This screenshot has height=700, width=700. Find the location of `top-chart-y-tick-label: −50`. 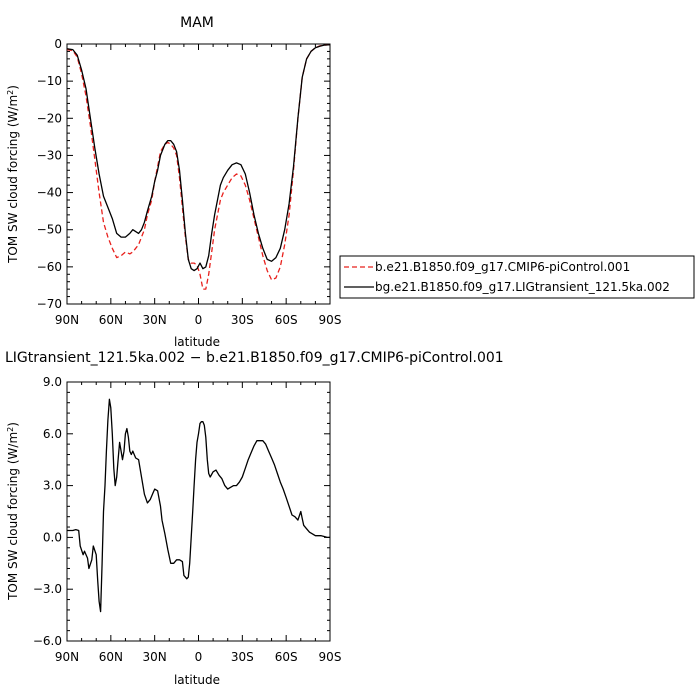

top-chart-y-tick-label: −50 is located at coordinates (49, 230).